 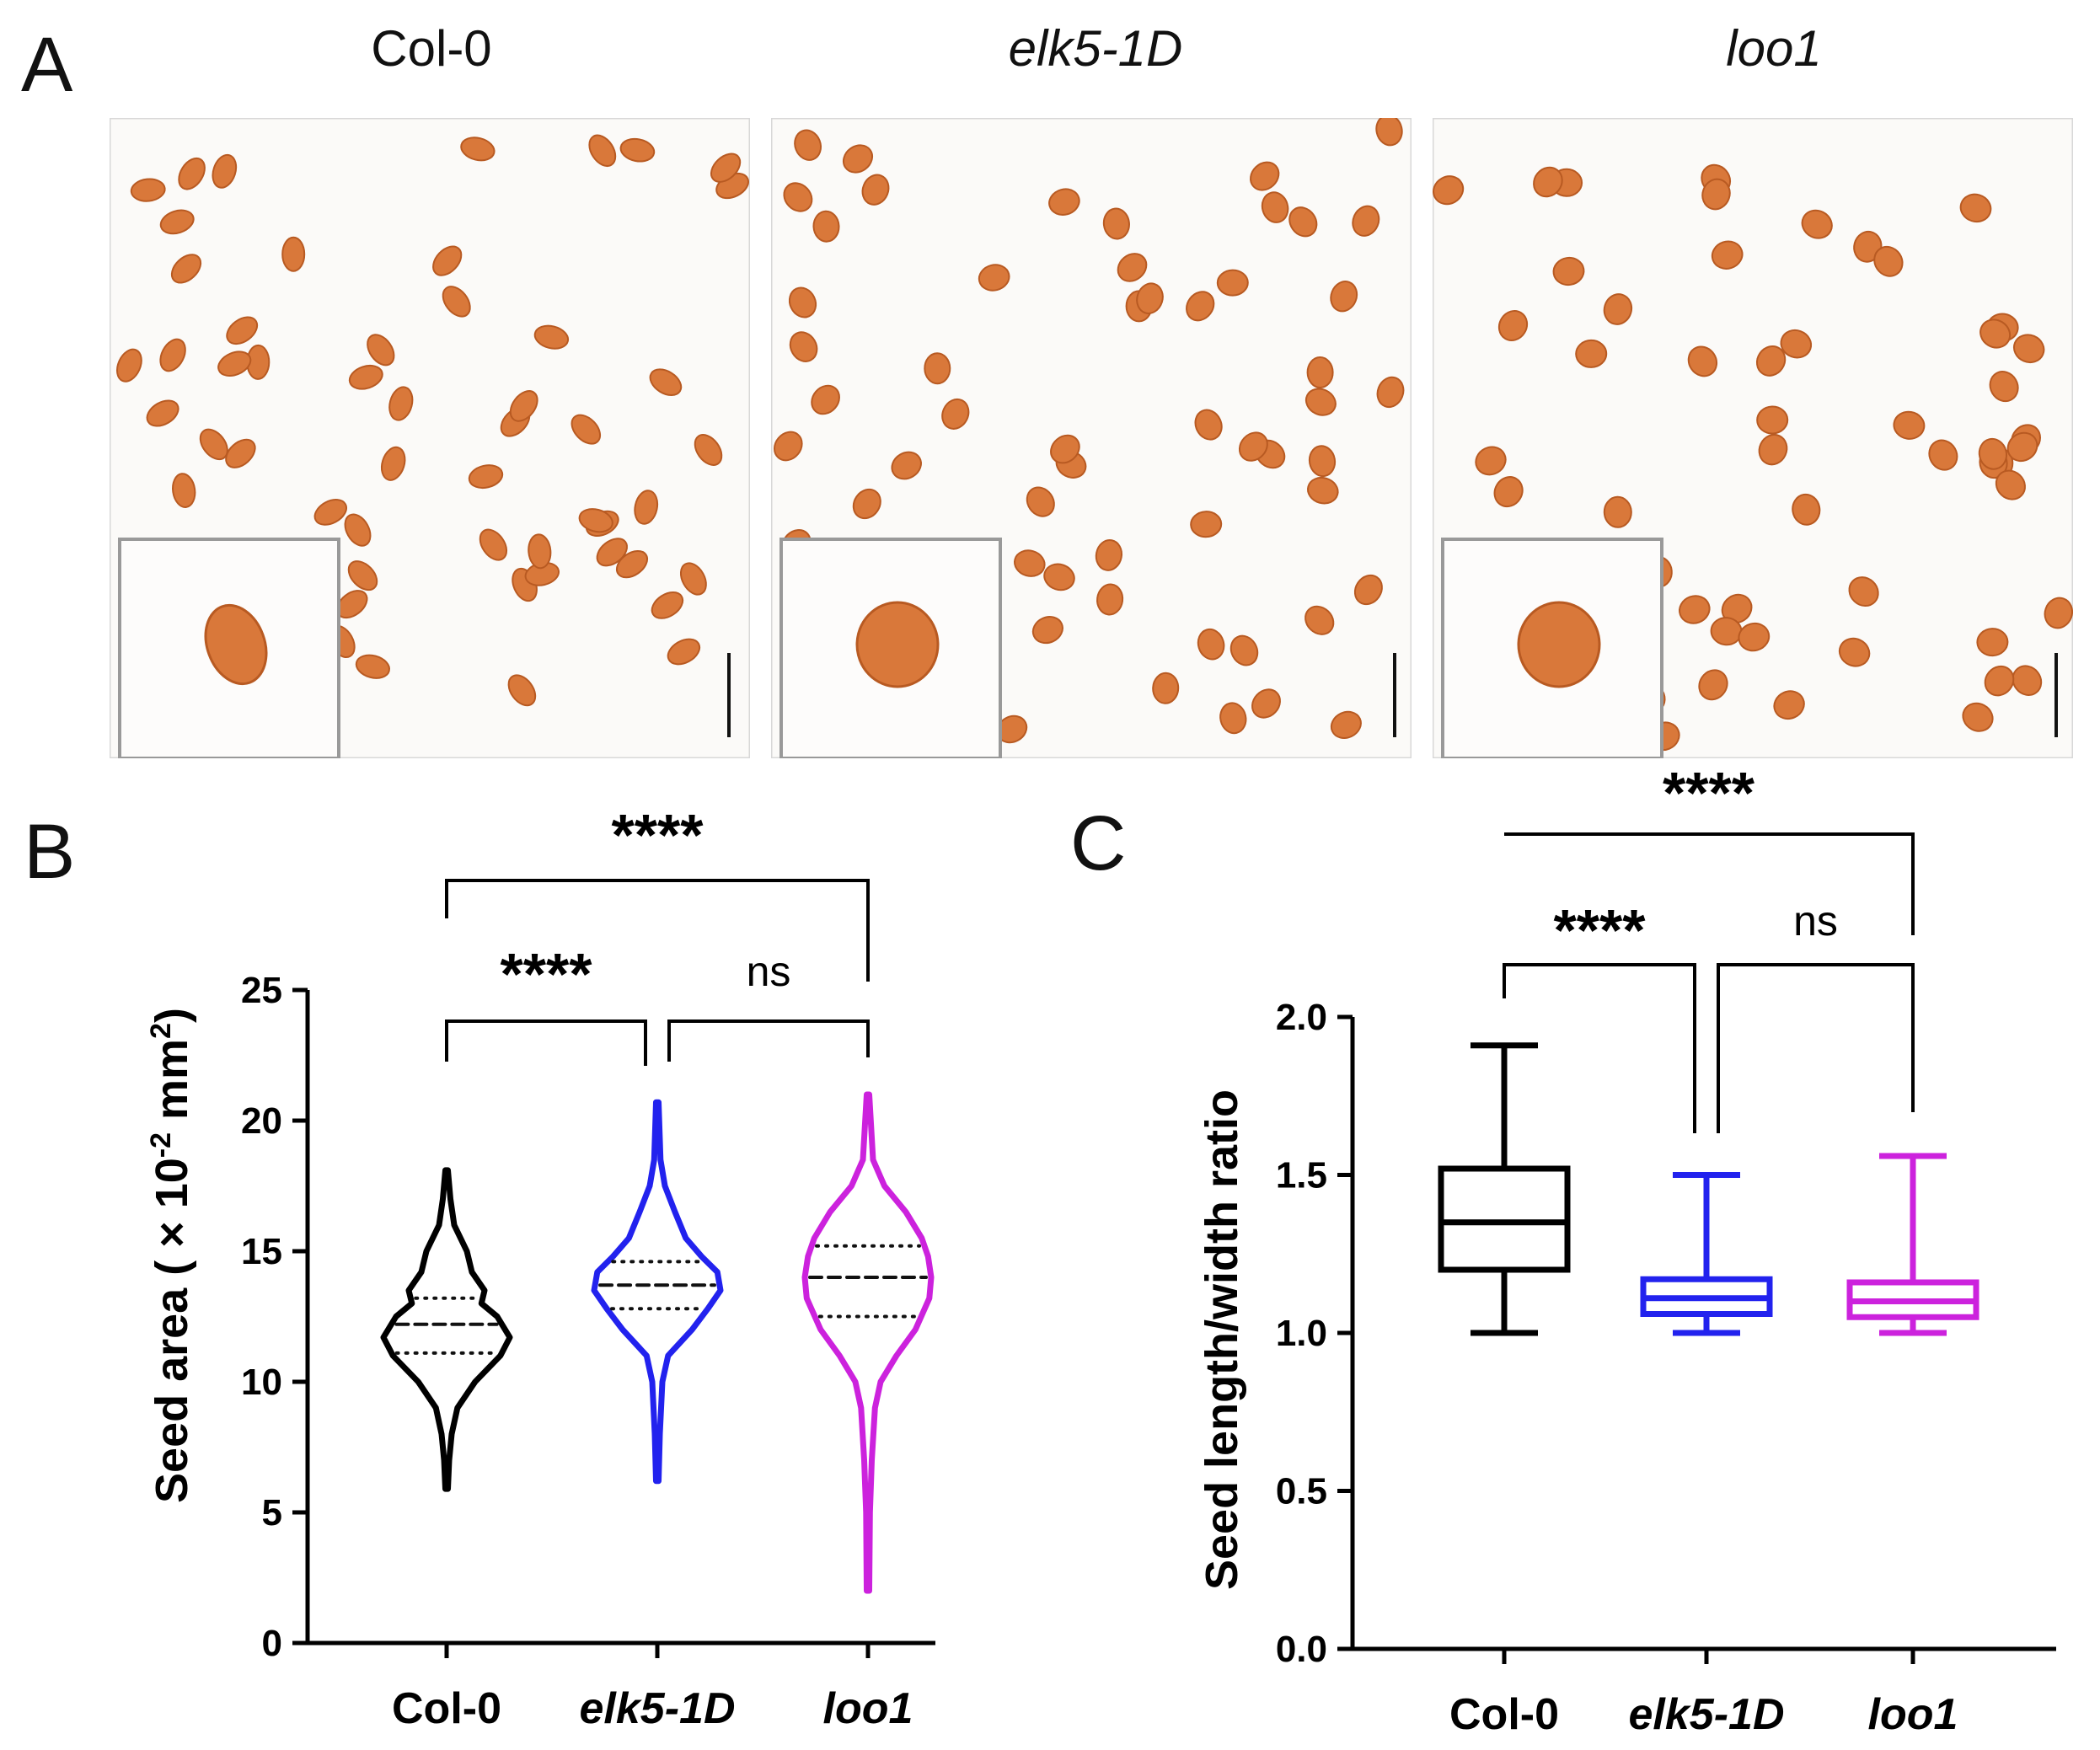 What do you see at coordinates (546, 1042) in the screenshot?
I see `significance-bracket` at bounding box center [546, 1042].